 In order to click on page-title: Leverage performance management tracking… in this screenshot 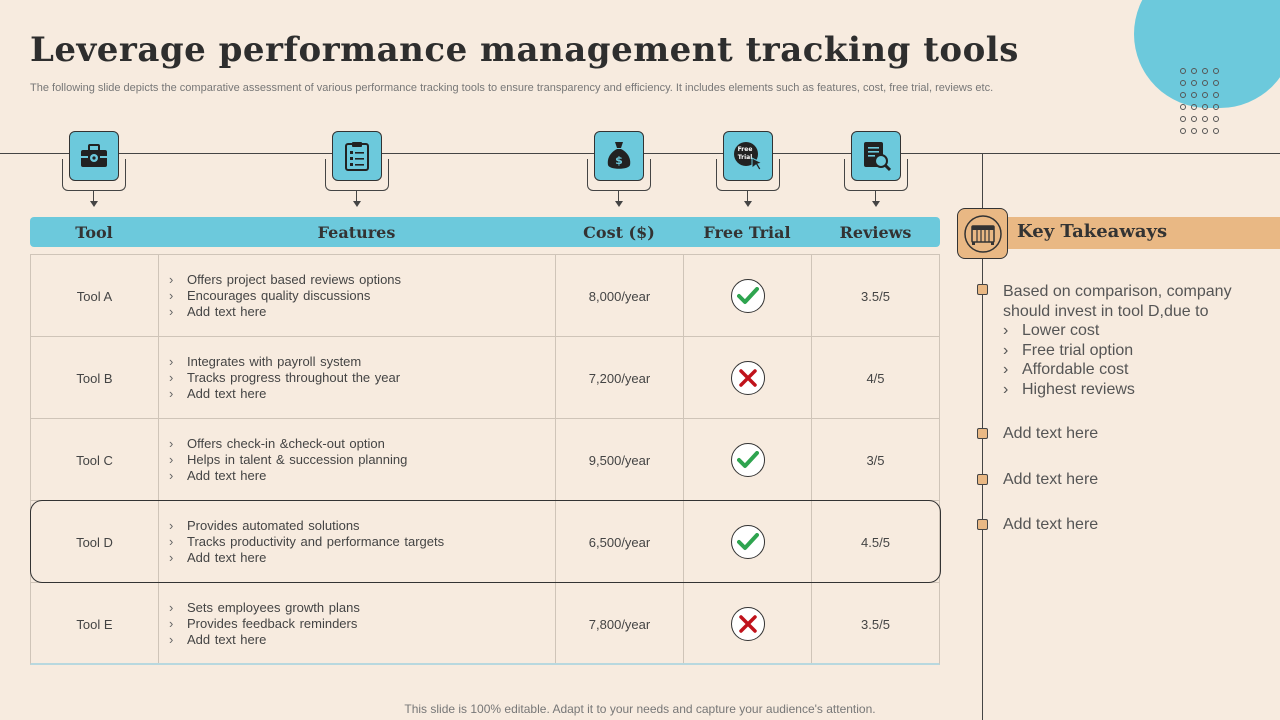, I will do `click(524, 50)`.